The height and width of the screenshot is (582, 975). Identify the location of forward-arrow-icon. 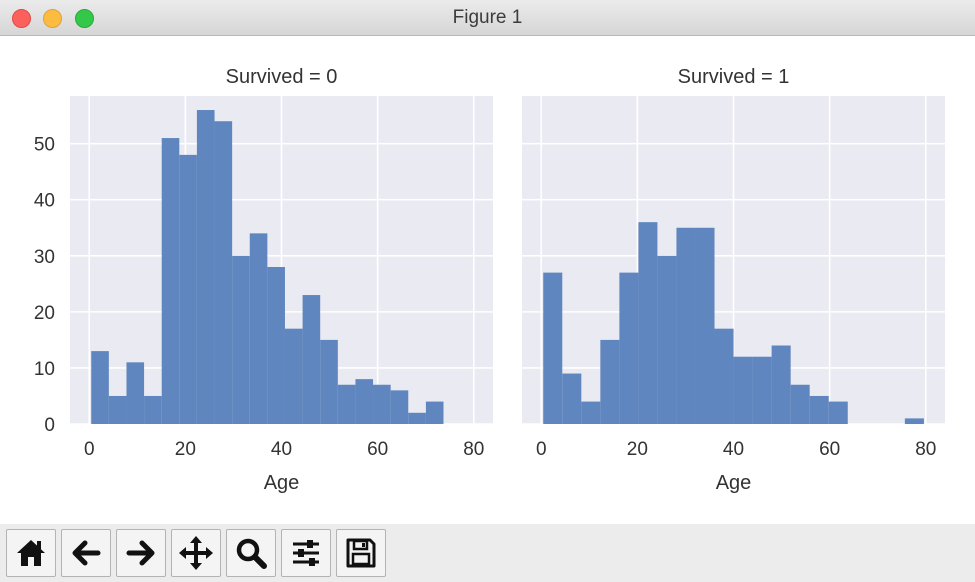
(140, 553).